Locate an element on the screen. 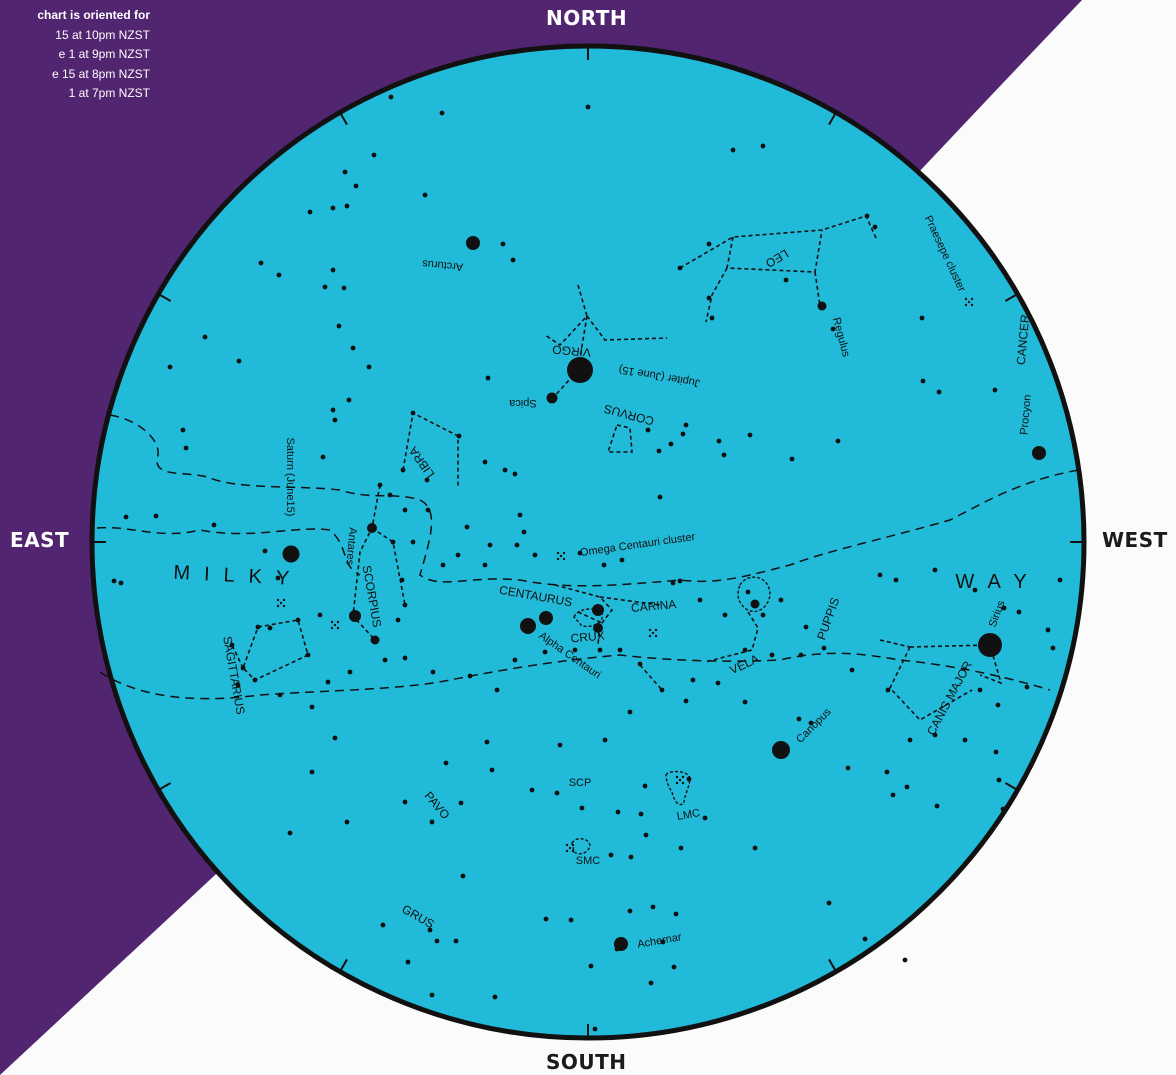  smc-outline is located at coordinates (581, 846).